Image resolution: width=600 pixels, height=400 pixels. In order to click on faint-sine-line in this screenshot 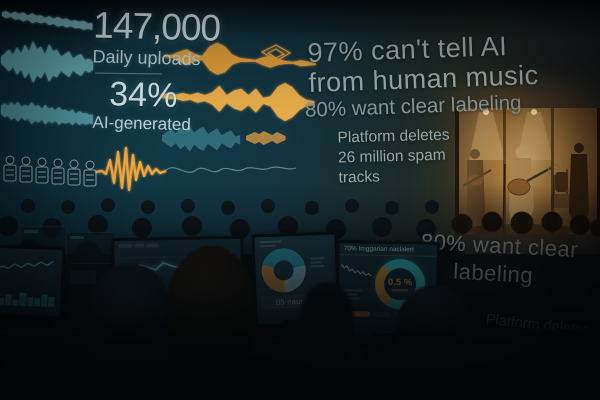, I will do `click(231, 169)`.